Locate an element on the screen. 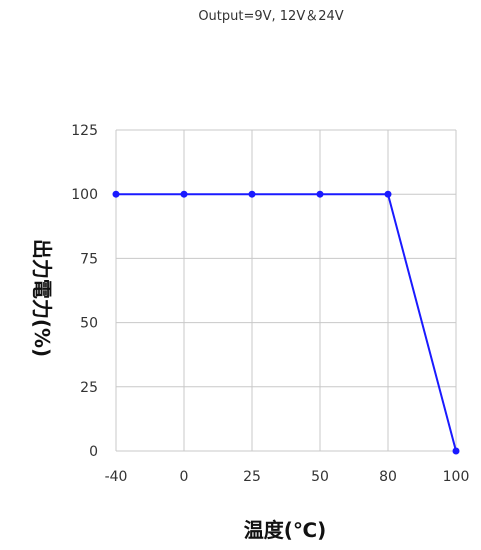 This screenshot has height=550, width=481. chart-title: Output=9V, 12V＆24V is located at coordinates (270, 16).